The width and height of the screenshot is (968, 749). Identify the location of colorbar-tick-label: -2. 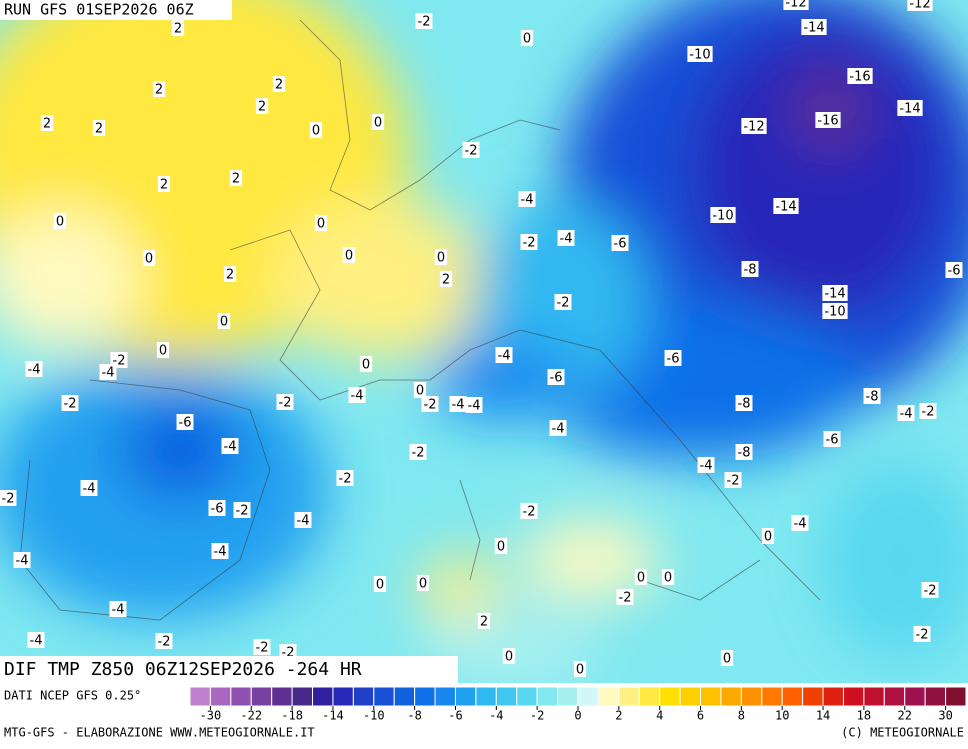
(537, 716).